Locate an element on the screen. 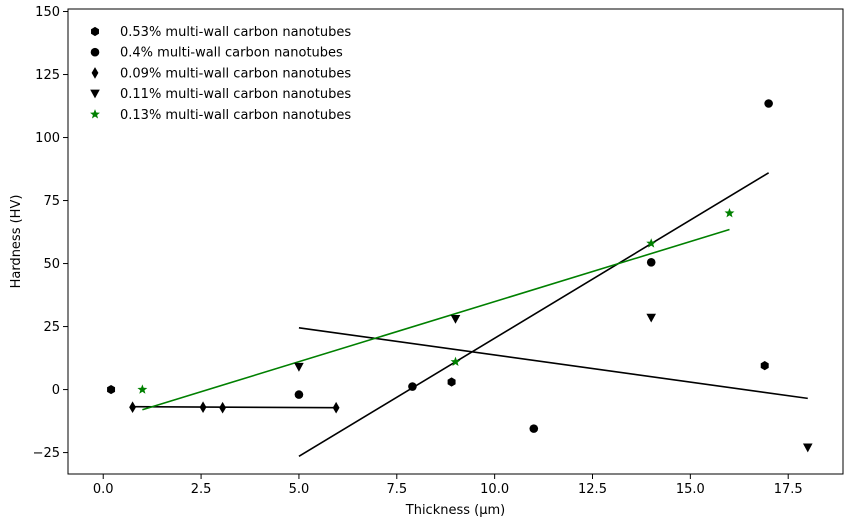 This screenshot has width=853, height=527. x-tick-label: 12.5 is located at coordinates (592, 489).